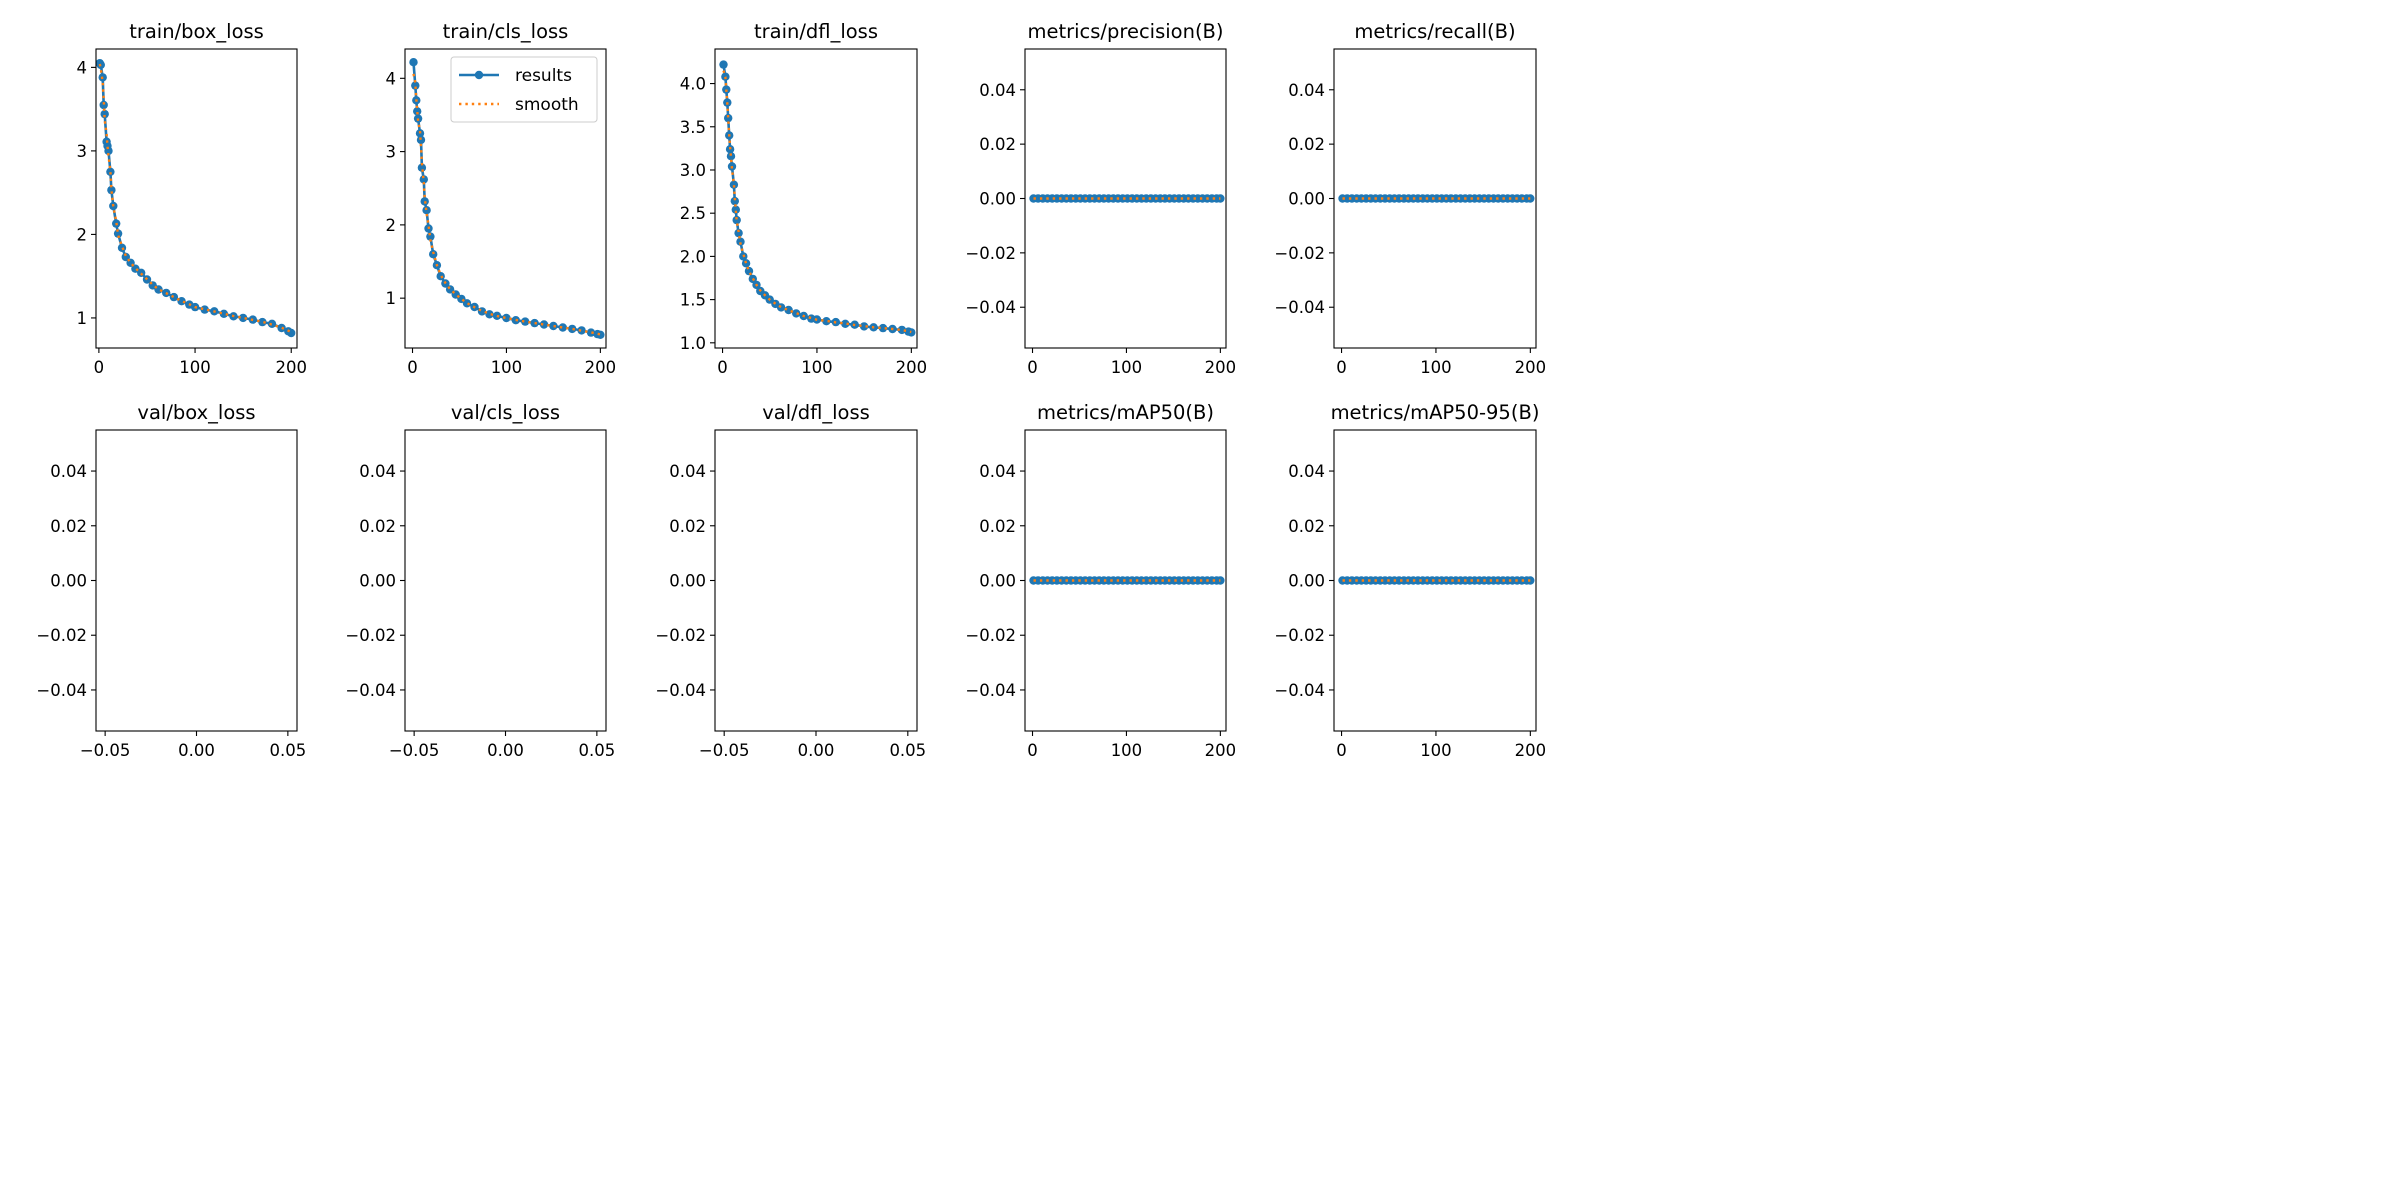 The image size is (2400, 1200). I want to click on y-tick-label: 4.0, so click(693, 84).